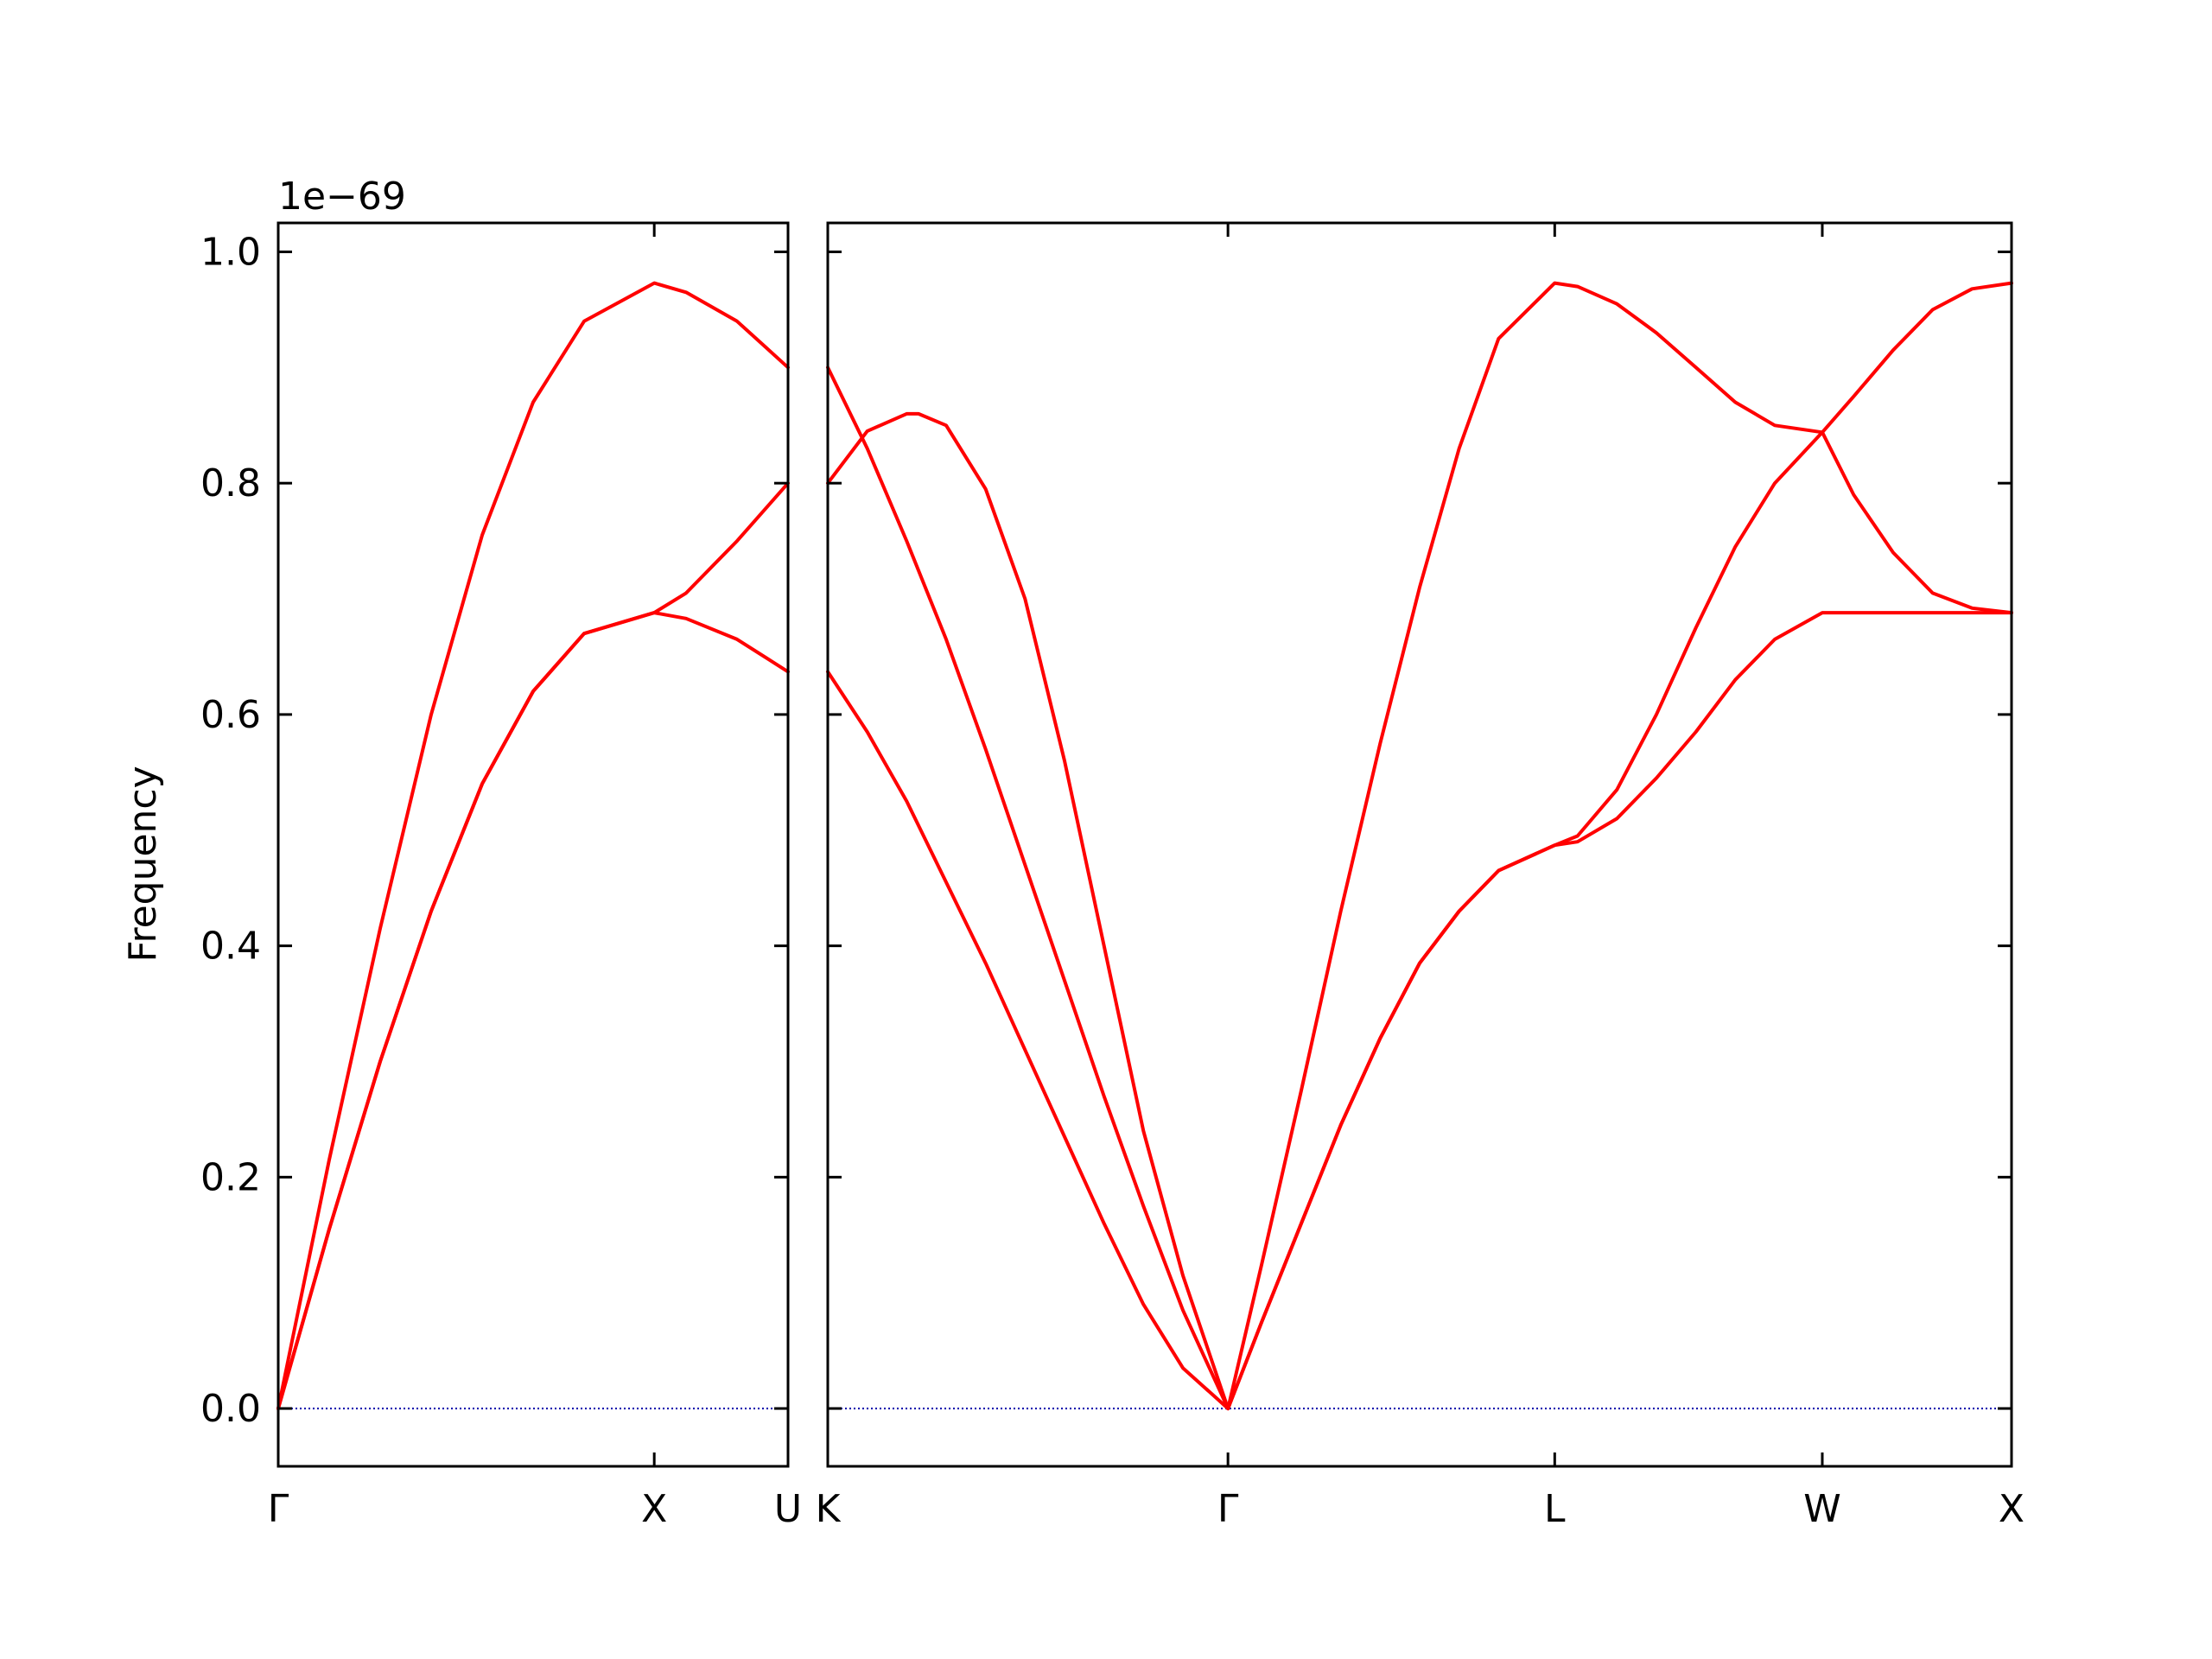 Image resolution: width=2212 pixels, height=1659 pixels. Describe the element at coordinates (231, 483) in the screenshot. I see `y-tick-label: 0.8` at that location.